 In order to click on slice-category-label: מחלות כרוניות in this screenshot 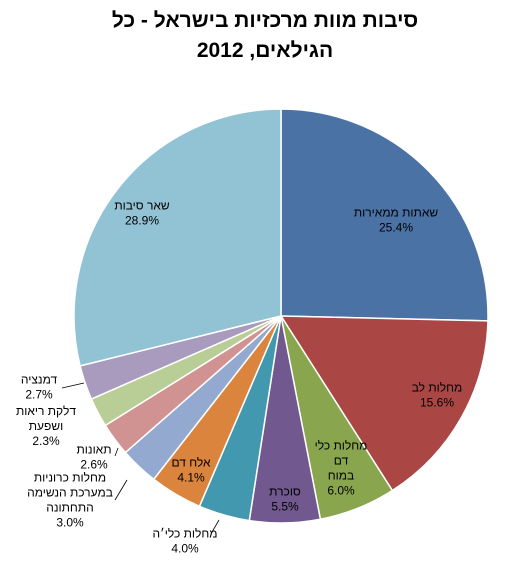, I will do `click(70, 478)`.